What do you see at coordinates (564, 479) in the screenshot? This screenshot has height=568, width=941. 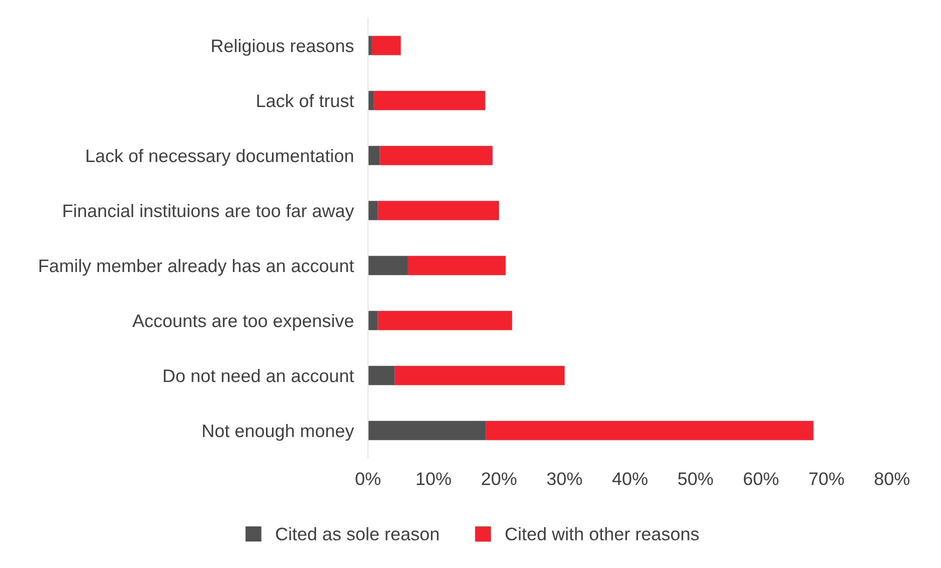 I see `x-tick-label: 30%` at bounding box center [564, 479].